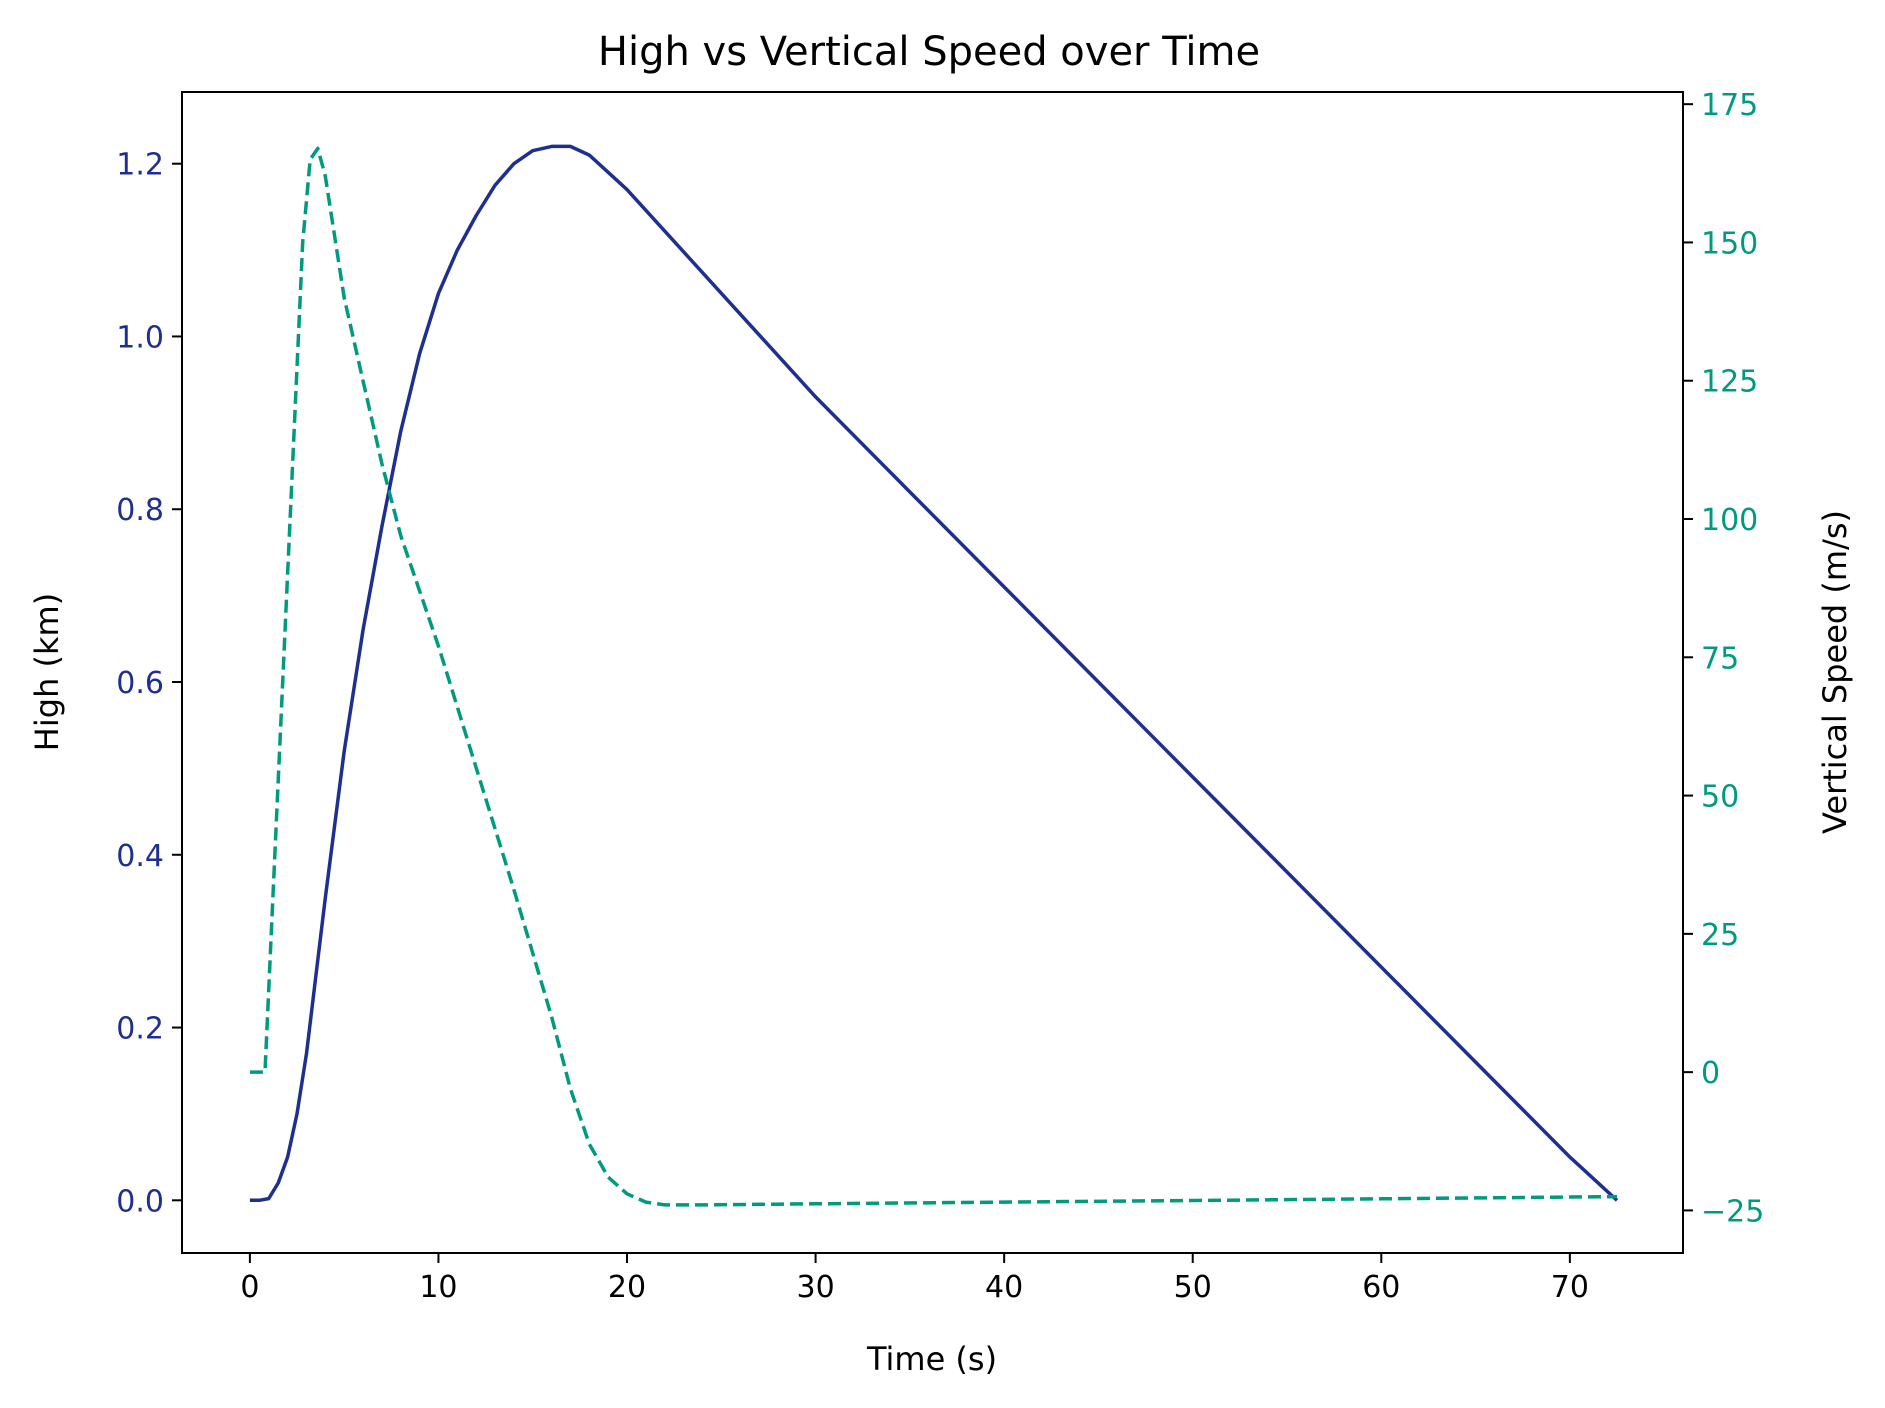 The height and width of the screenshot is (1408, 1885). What do you see at coordinates (1710, 1073) in the screenshot?
I see `y-right-tick-label: 0` at bounding box center [1710, 1073].